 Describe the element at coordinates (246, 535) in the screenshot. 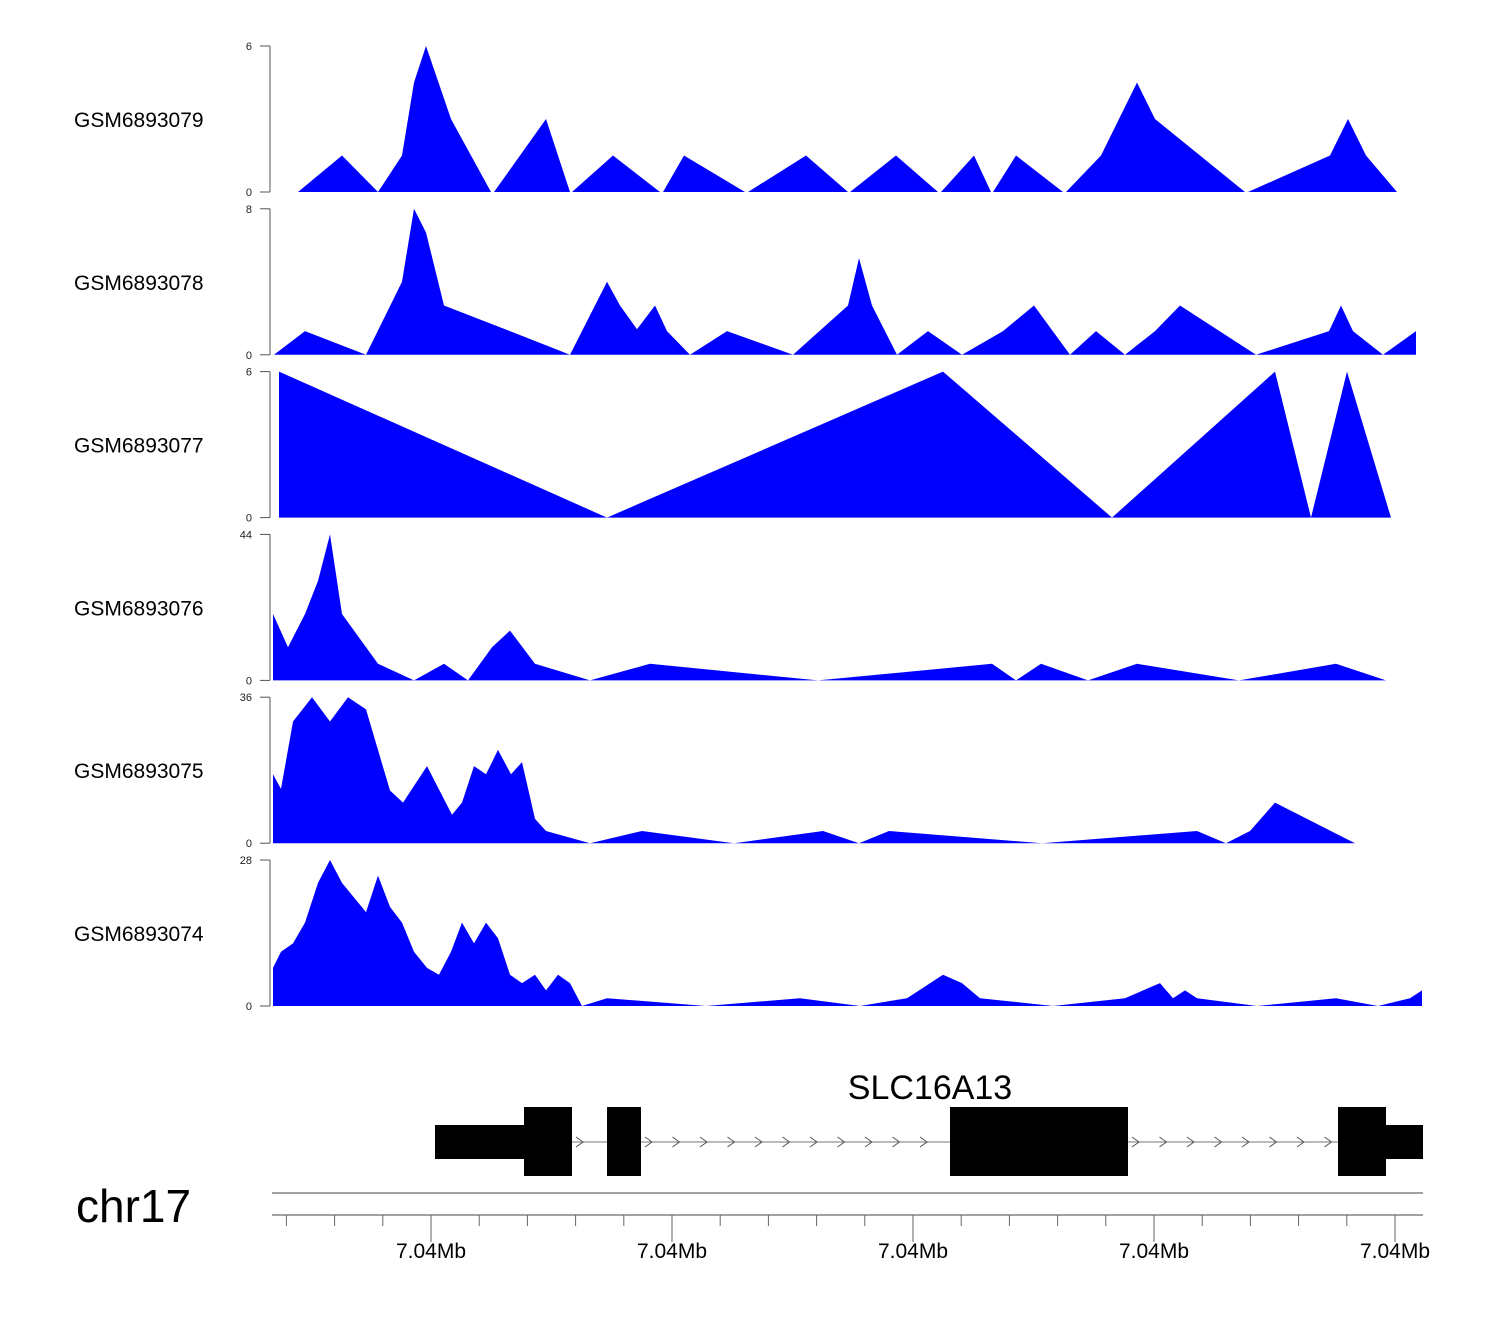

I see `y-tick-label: 44` at that location.